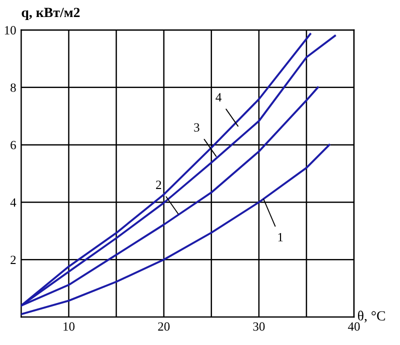 The width and height of the screenshot is (400, 345). What do you see at coordinates (354, 326) in the screenshot?
I see `x-tick-label: 40` at bounding box center [354, 326].